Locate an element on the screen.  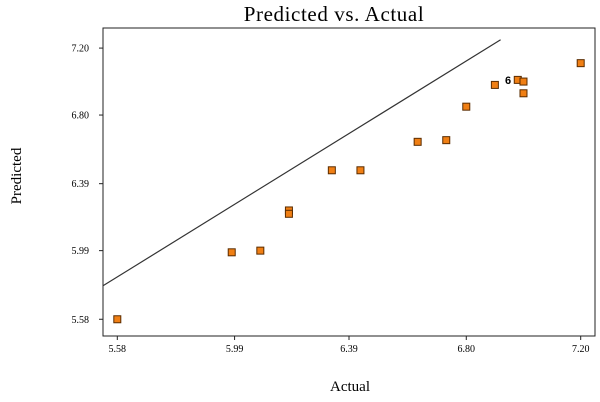
point-count-label: 6 is located at coordinates (508, 81).